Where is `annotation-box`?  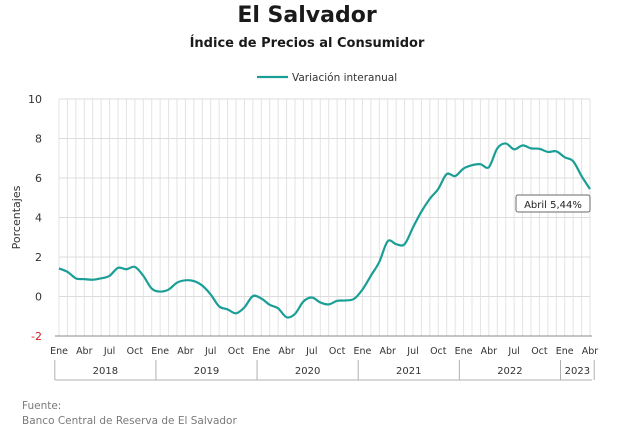
annotation-box is located at coordinates (553, 203).